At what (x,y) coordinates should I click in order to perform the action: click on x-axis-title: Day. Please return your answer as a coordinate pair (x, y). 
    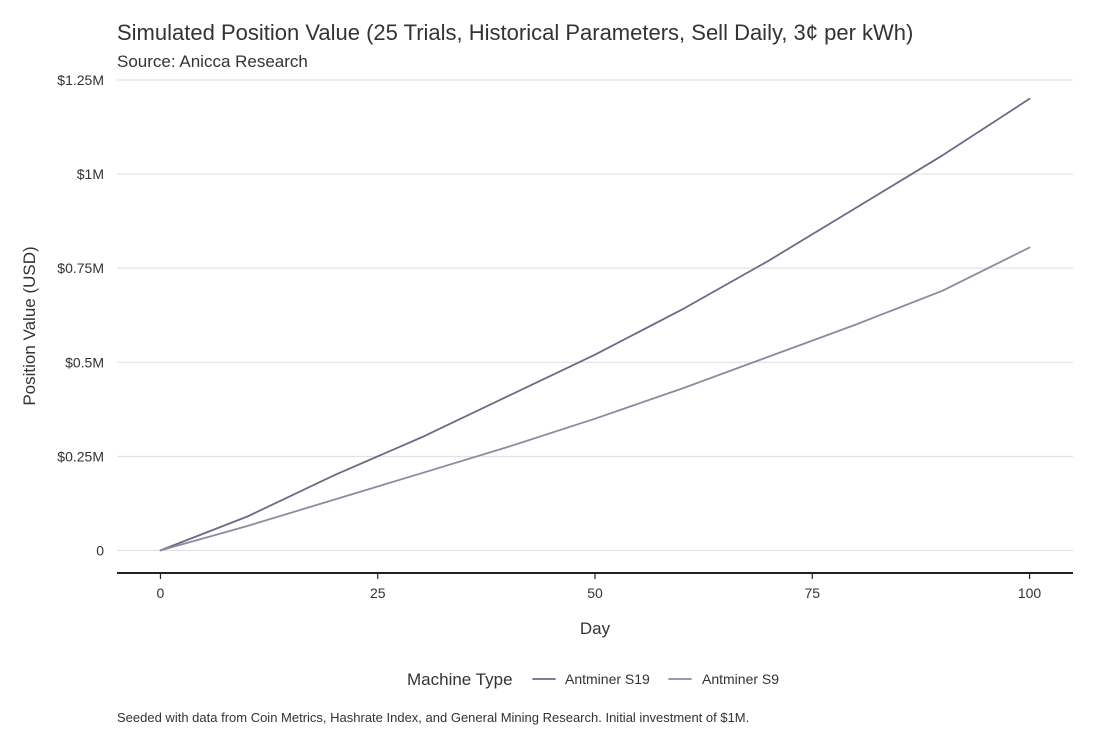
    Looking at the image, I should click on (595, 628).